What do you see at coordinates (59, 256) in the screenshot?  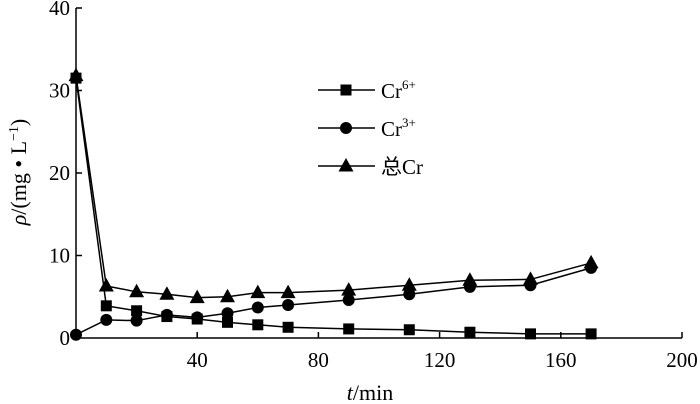 I see `y-tick-label: 10` at bounding box center [59, 256].